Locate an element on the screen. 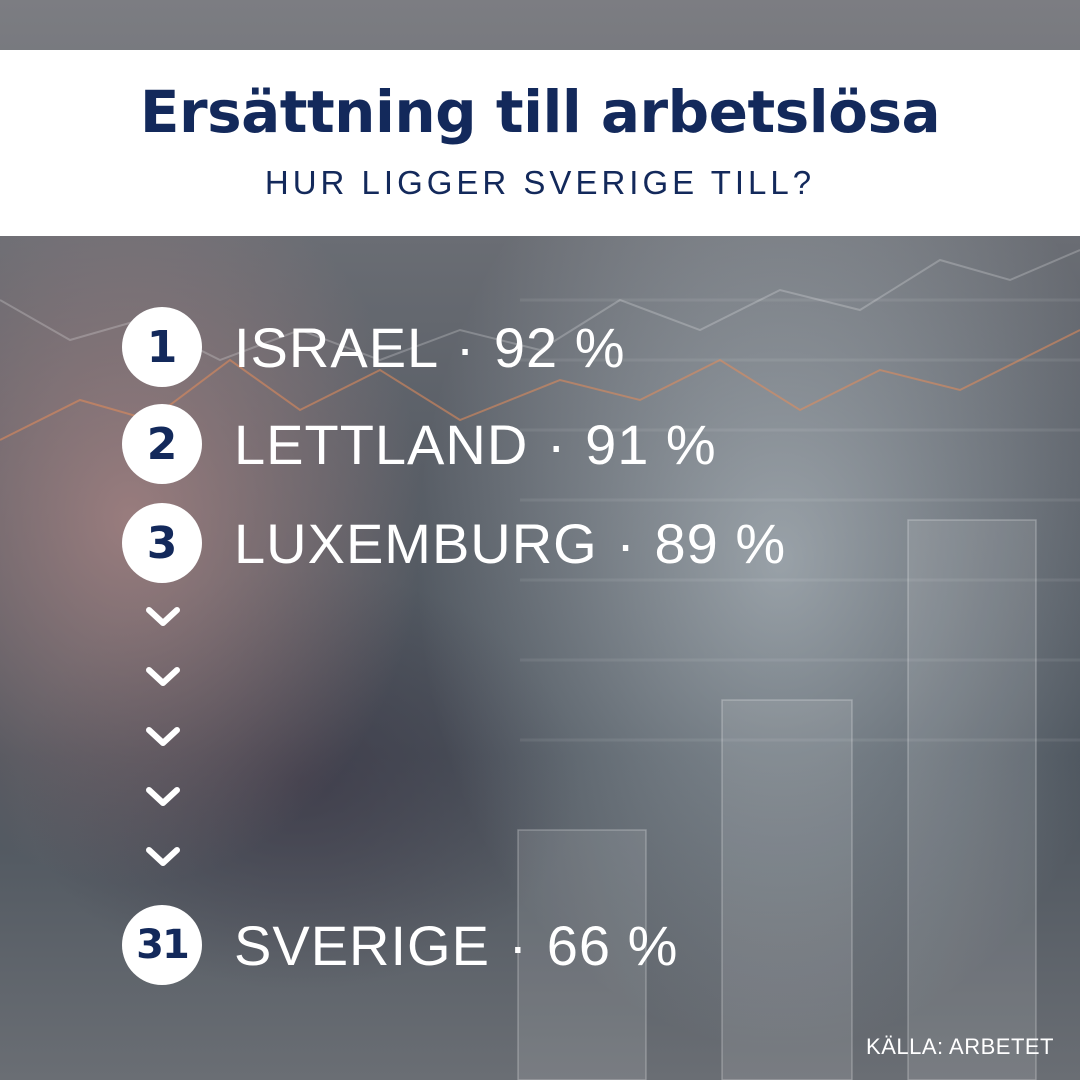 This screenshot has height=1080, width=1080. rank-badge: 1 is located at coordinates (162, 347).